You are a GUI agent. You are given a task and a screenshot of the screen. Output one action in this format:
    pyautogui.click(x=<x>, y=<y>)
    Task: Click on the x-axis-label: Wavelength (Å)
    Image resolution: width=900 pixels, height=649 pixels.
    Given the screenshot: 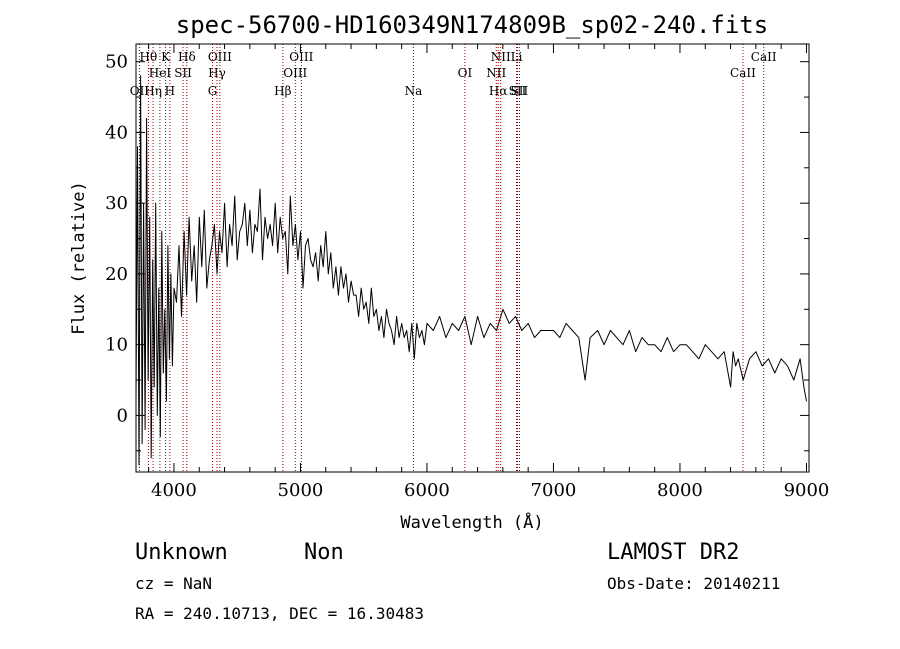 What is the action you would take?
    pyautogui.click(x=471, y=522)
    